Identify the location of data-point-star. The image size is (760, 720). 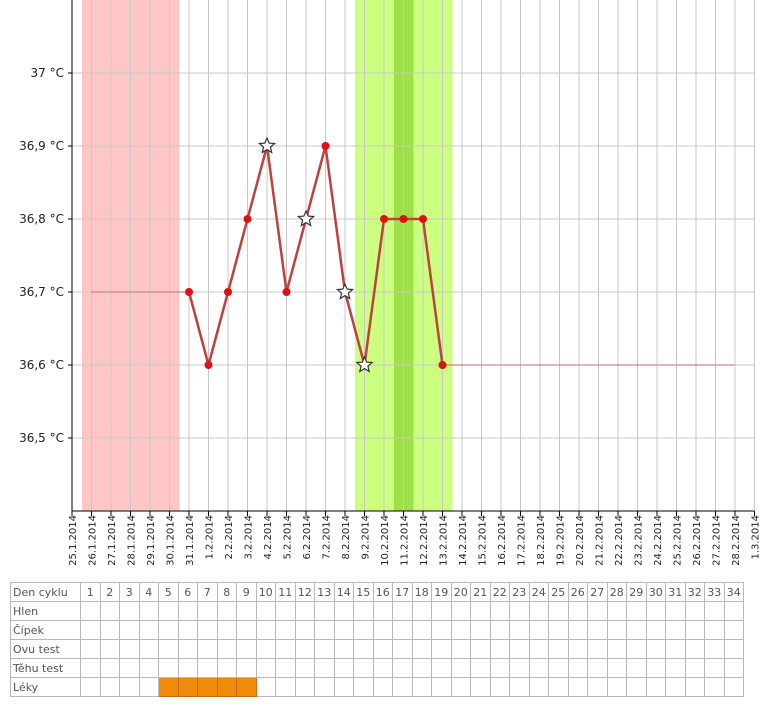
(364, 364).